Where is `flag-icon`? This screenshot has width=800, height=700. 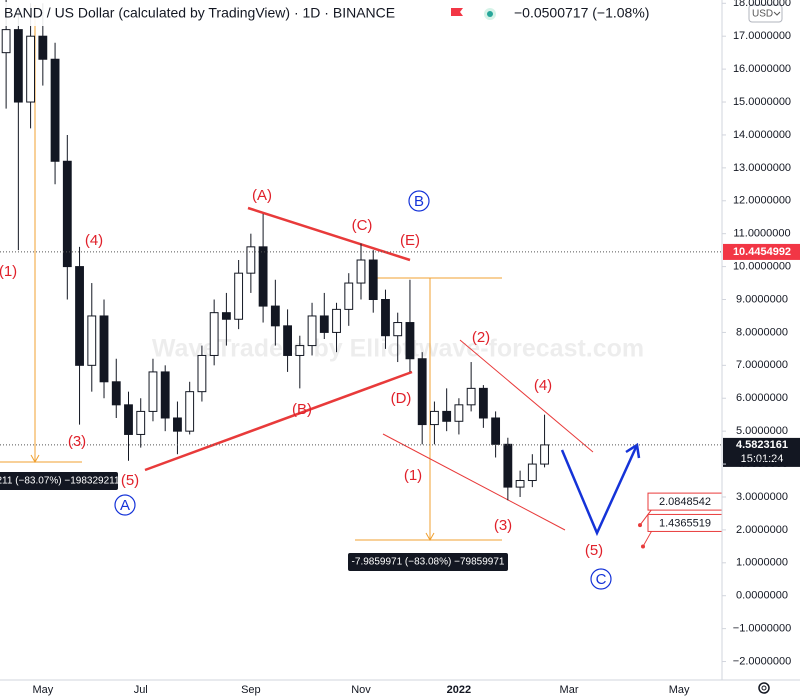 flag-icon is located at coordinates (457, 12).